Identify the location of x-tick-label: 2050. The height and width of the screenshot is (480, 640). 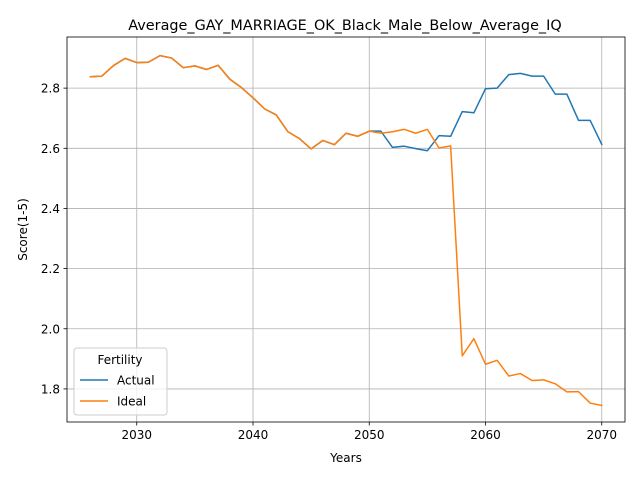
(369, 435).